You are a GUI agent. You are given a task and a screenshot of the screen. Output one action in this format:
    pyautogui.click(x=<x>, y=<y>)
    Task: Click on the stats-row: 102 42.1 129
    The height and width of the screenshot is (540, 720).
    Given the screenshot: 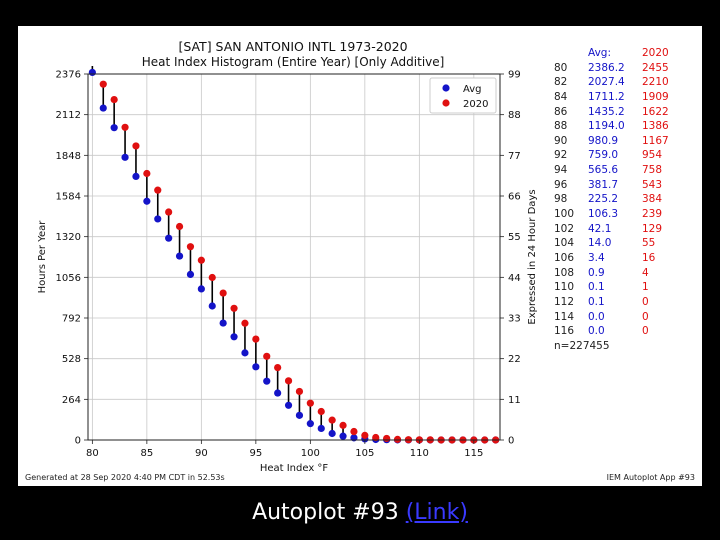 What is the action you would take?
    pyautogui.click(x=608, y=229)
    